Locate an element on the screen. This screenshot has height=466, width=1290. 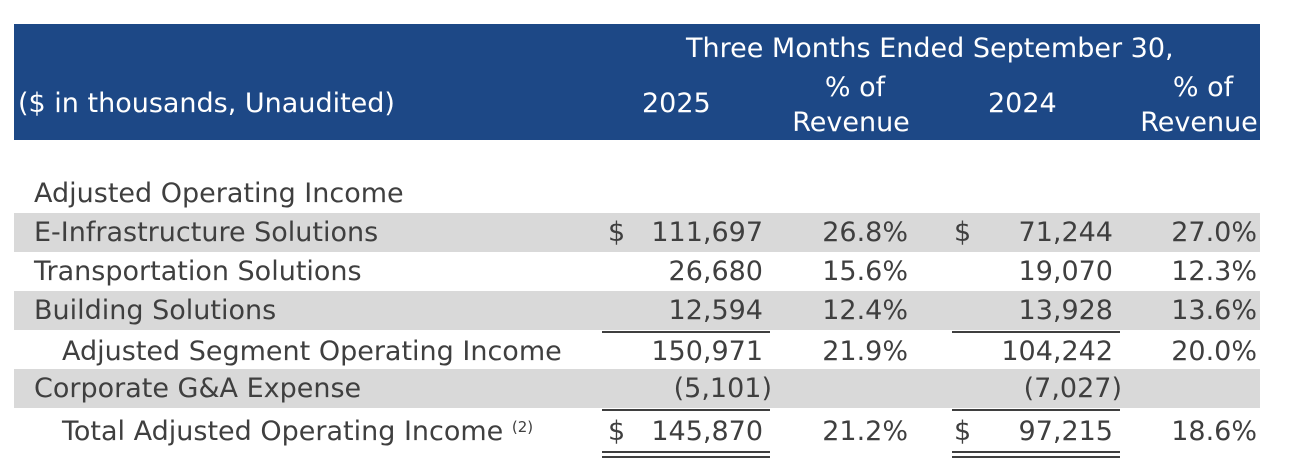
section-title: Adjusted Operating Income is located at coordinates (219, 193).